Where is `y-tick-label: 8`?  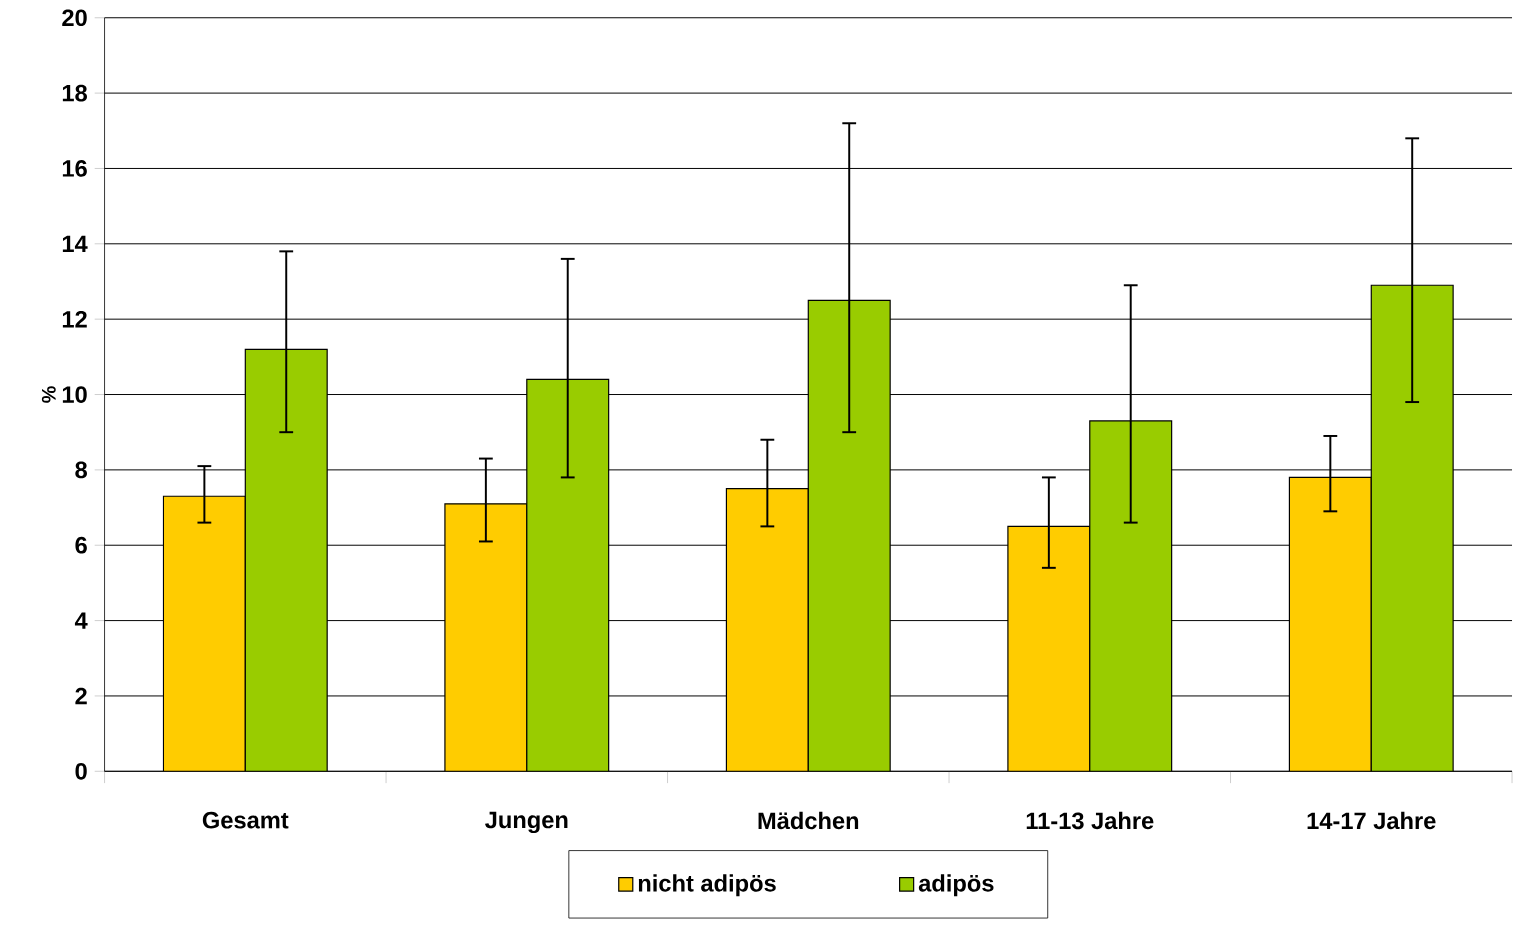 y-tick-label: 8 is located at coordinates (81, 470).